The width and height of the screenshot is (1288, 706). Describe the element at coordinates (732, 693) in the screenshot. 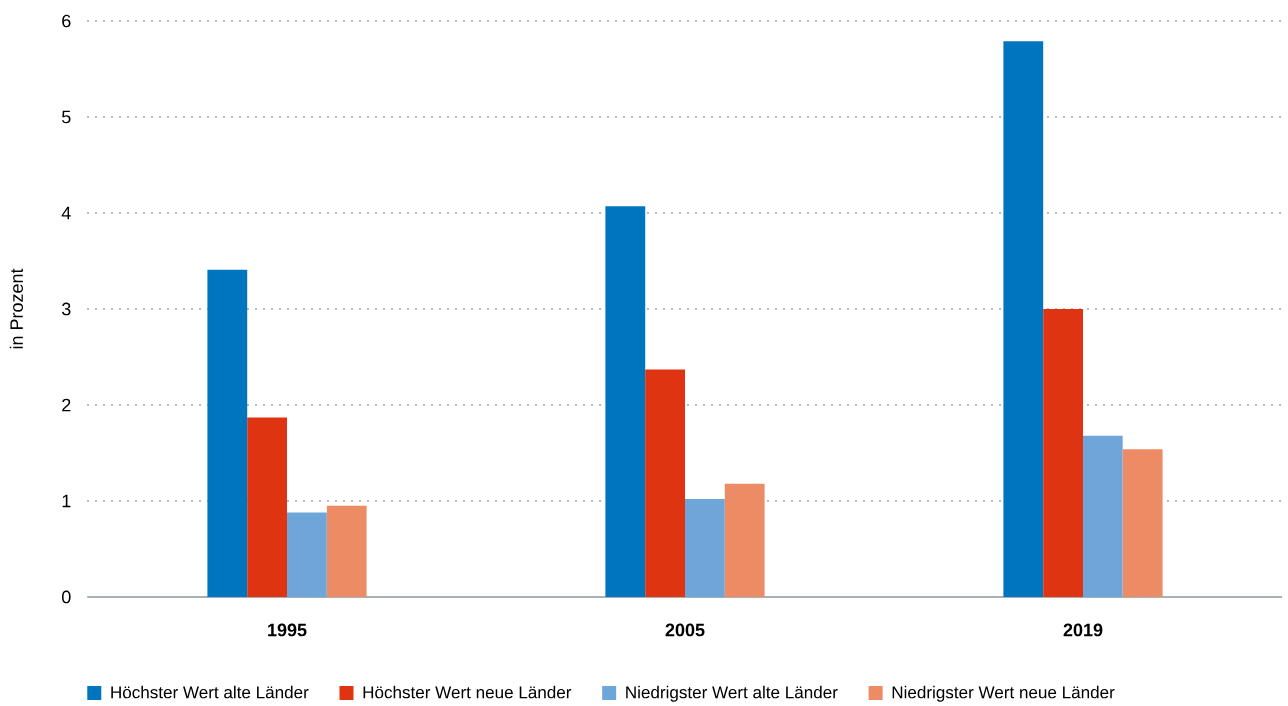

I see `legend-label: Niedrigster Wert alte Länder` at that location.